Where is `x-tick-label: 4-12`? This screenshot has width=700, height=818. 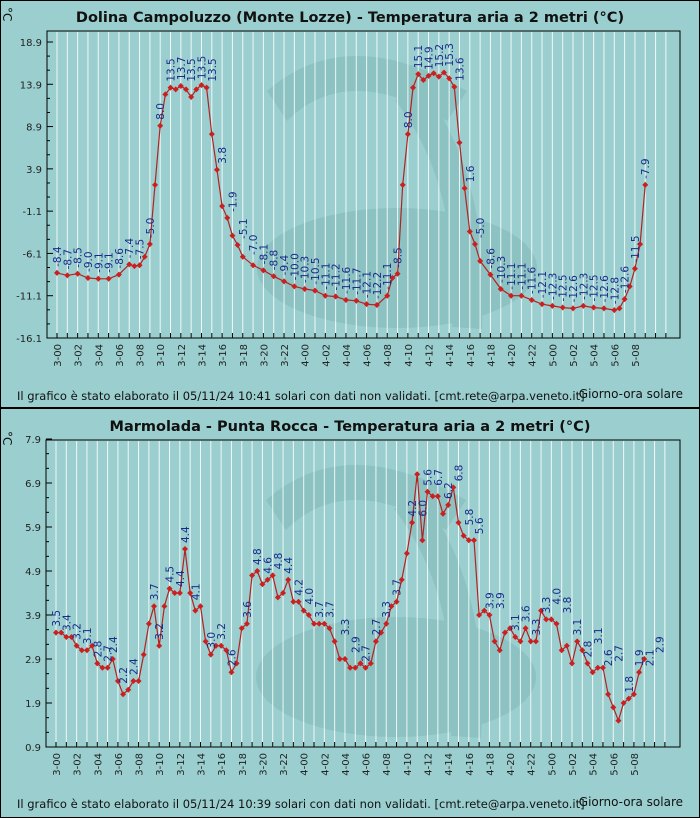
x-tick-label: 4-12 is located at coordinates (429, 764).